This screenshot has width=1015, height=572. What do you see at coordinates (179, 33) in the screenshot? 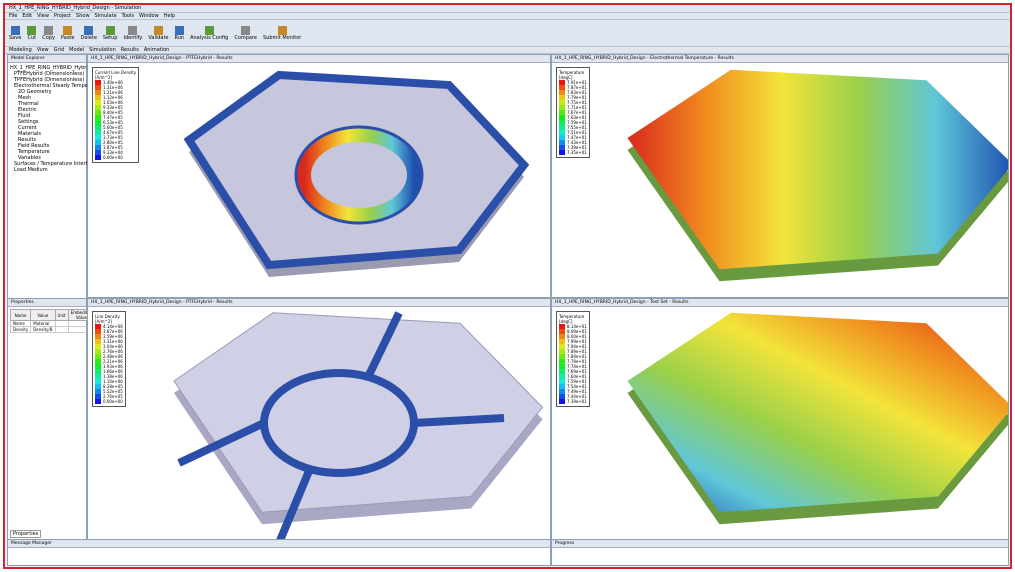
I see `toolbar-button: Run` at bounding box center [179, 33].